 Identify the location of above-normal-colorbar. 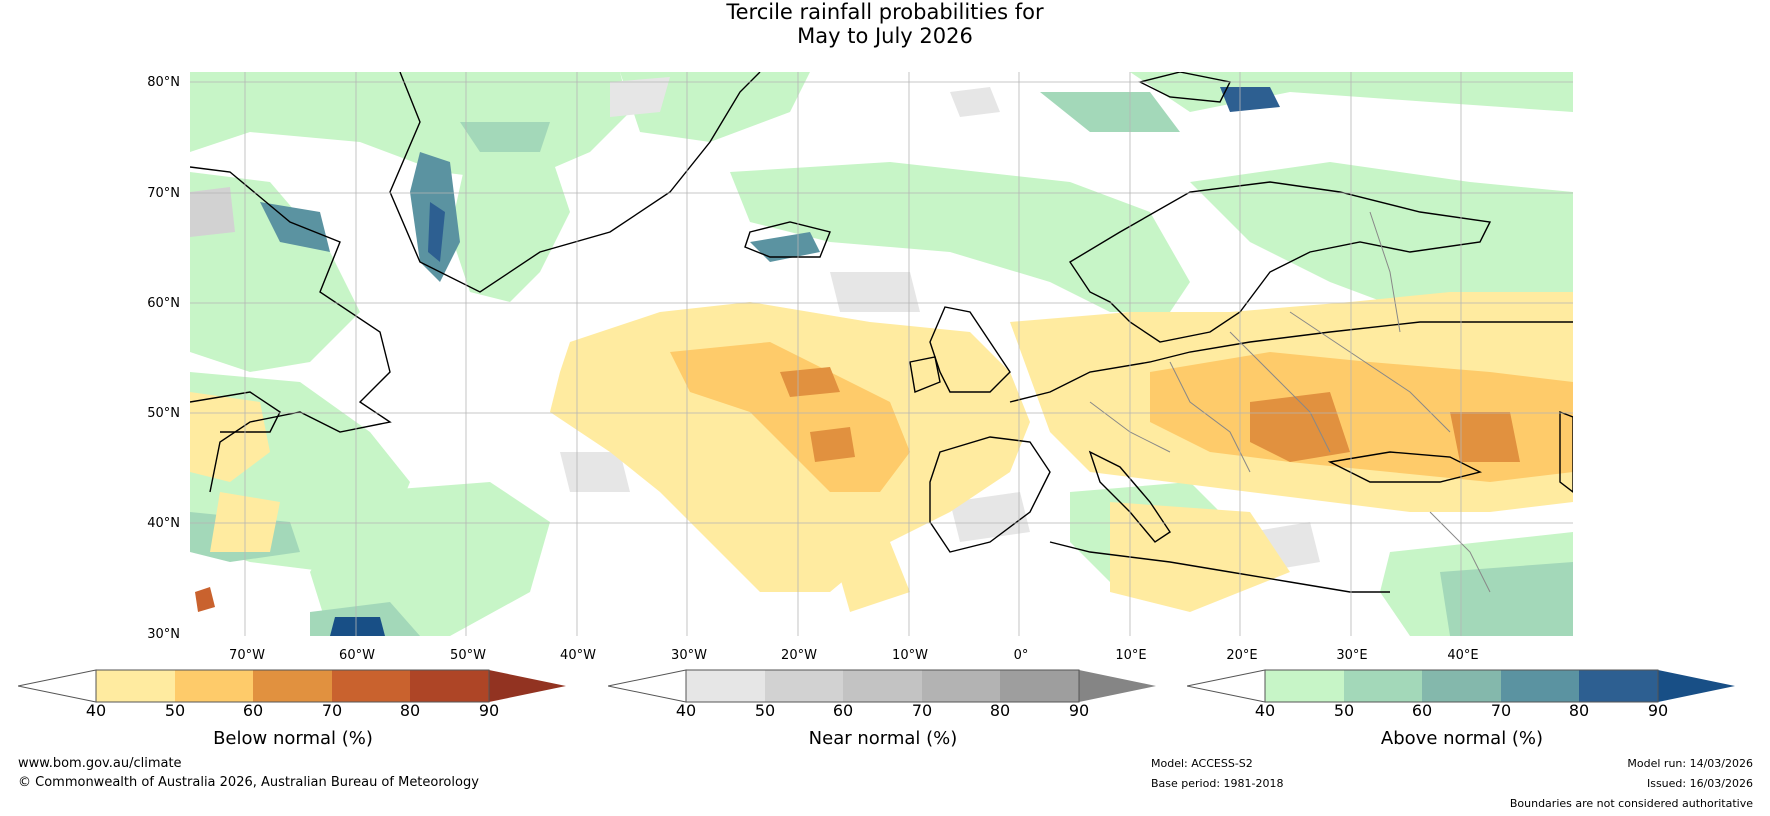
(1461, 686).